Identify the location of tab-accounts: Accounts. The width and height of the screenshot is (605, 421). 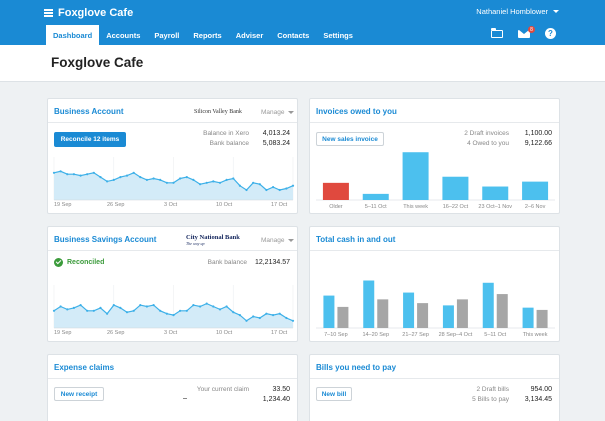
(123, 35).